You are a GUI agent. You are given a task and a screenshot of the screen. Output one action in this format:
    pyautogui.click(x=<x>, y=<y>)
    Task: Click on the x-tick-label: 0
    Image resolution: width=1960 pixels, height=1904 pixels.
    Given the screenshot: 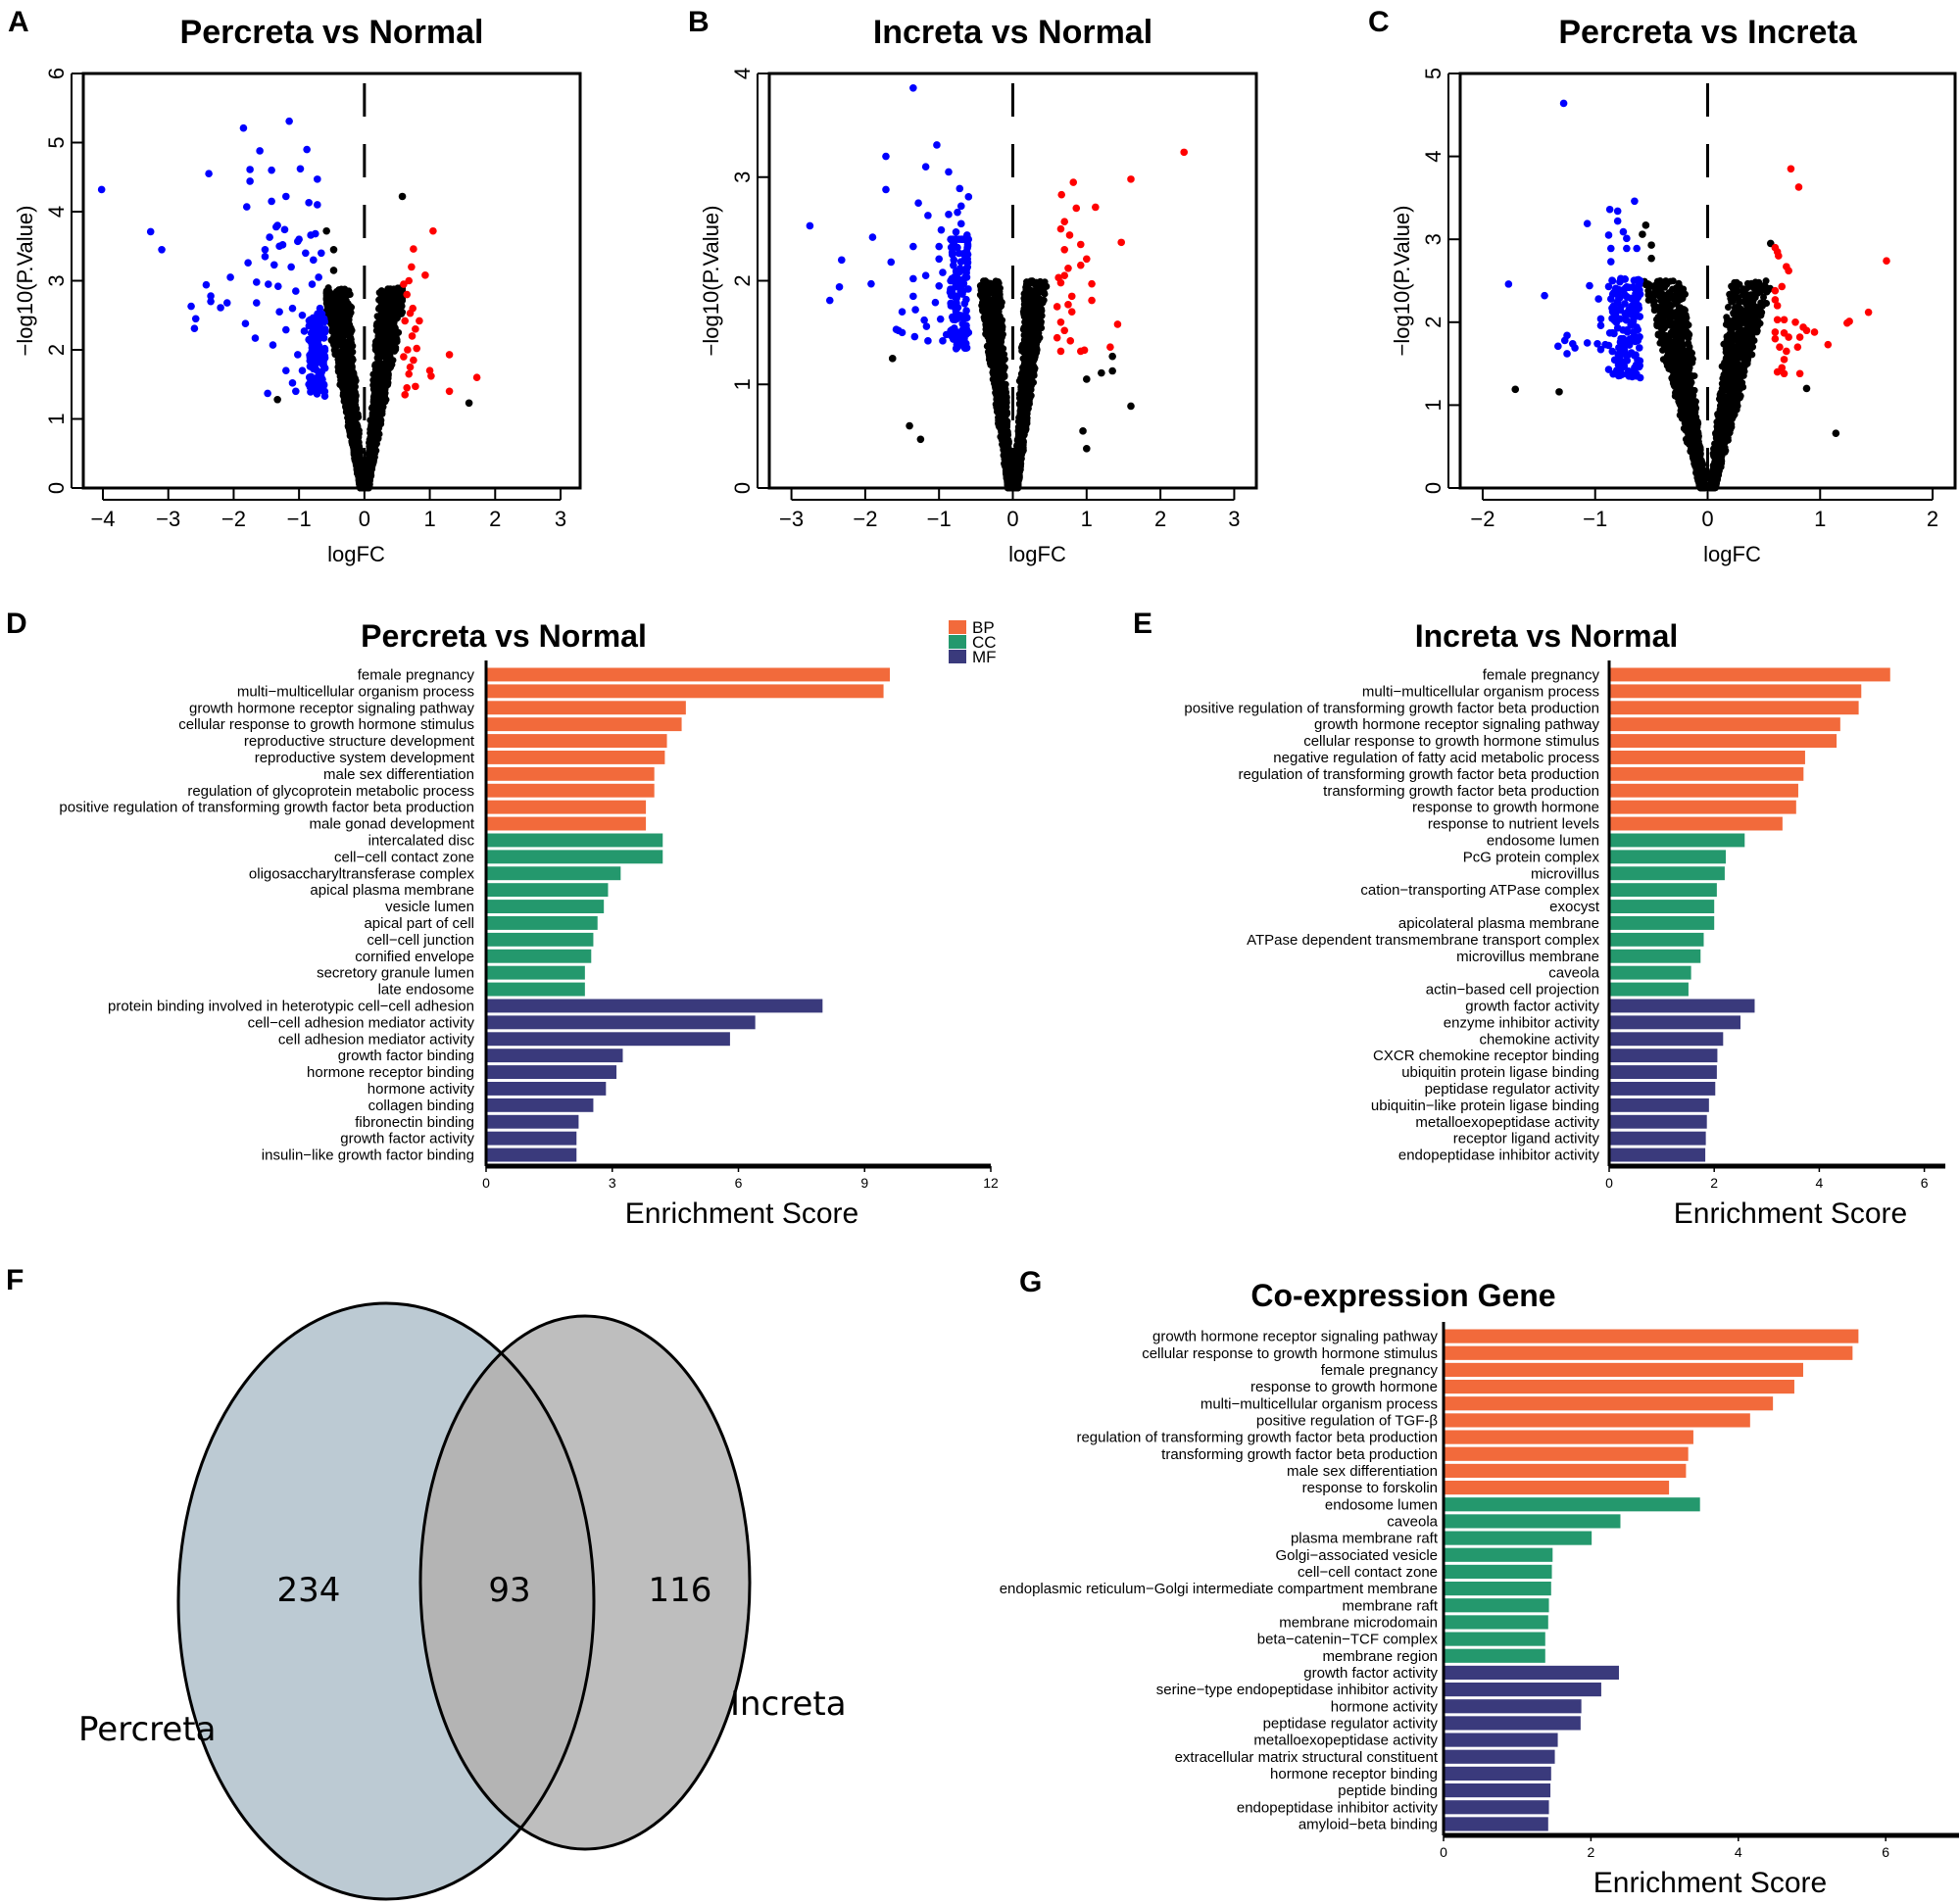 What is the action you would take?
    pyautogui.click(x=364, y=519)
    